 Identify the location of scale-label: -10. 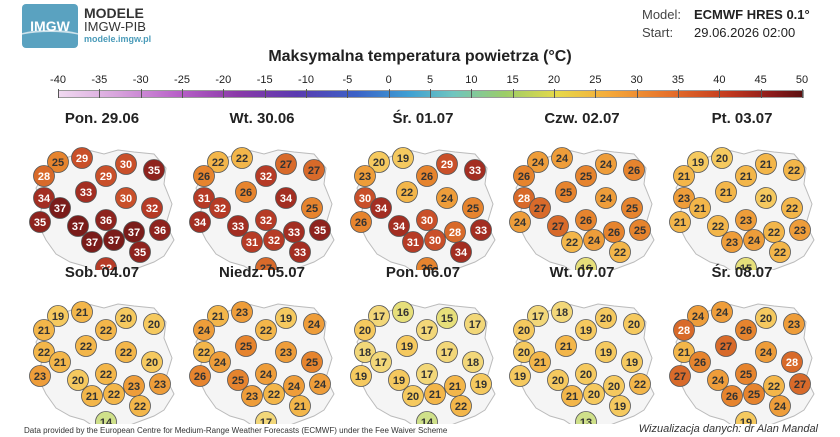
(306, 80).